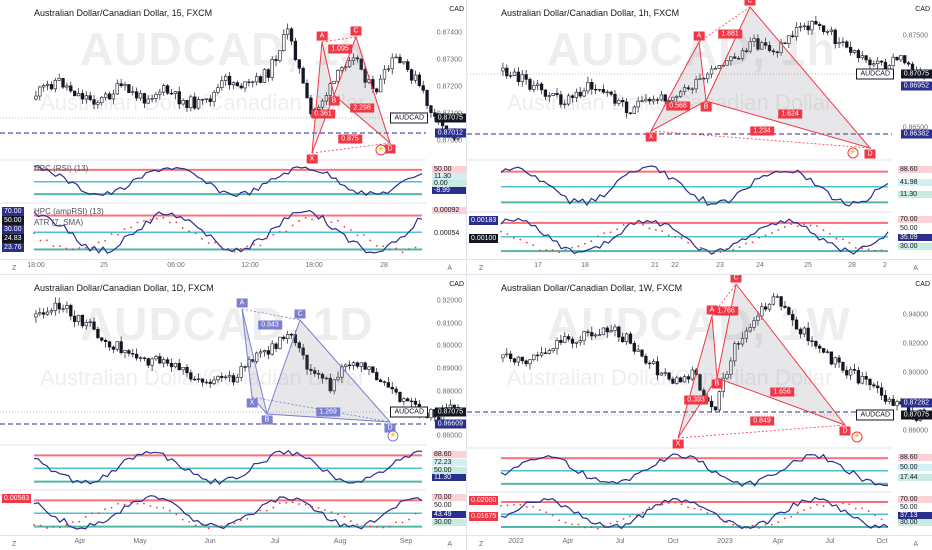 The height and width of the screenshot is (550, 932). What do you see at coordinates (516, 541) in the screenshot?
I see `time-axis-tick: 2022` at bounding box center [516, 541].